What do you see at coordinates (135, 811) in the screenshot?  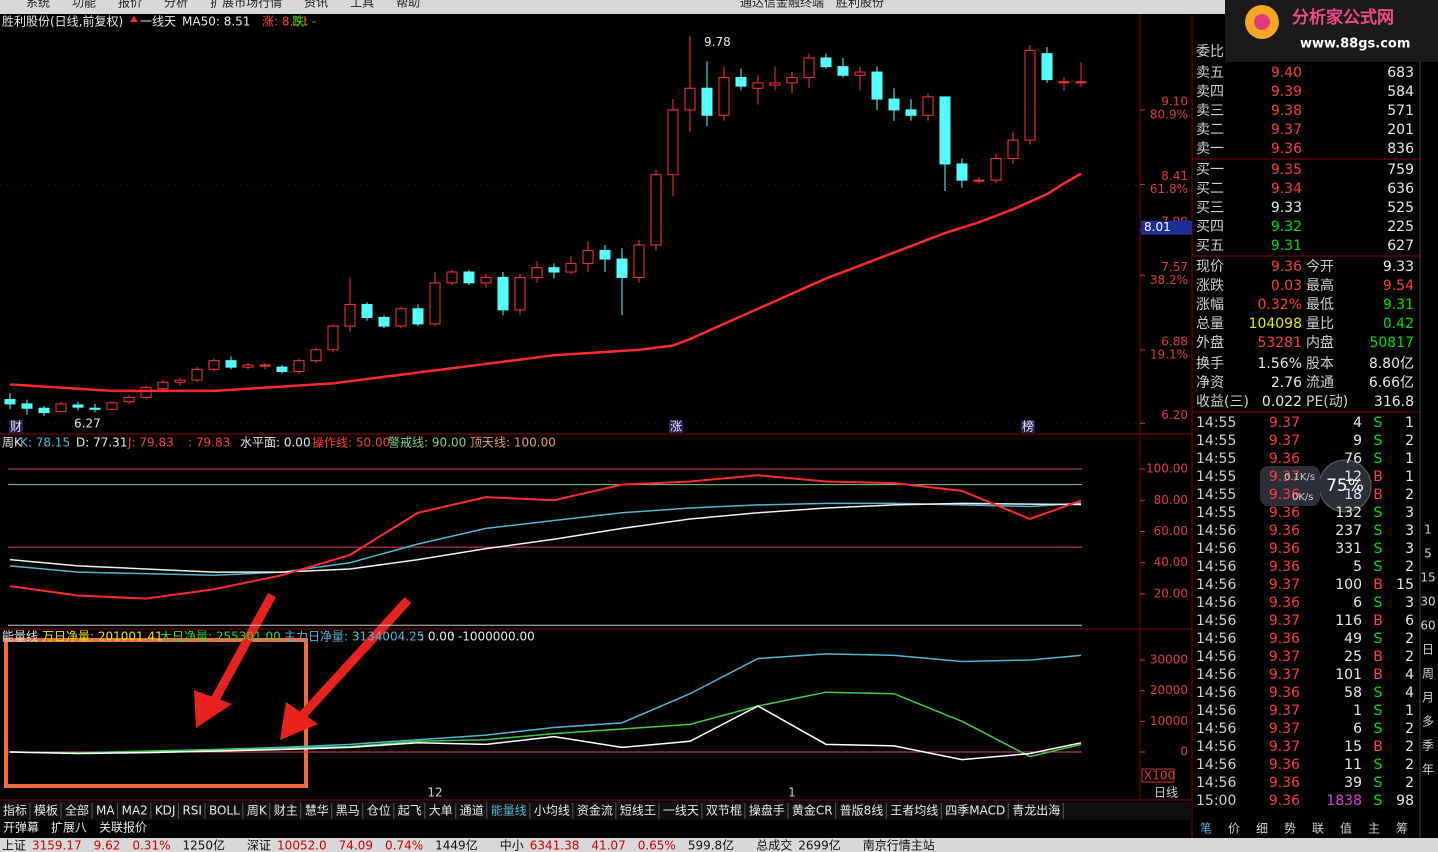 I see `indicator-tab: MA2` at bounding box center [135, 811].